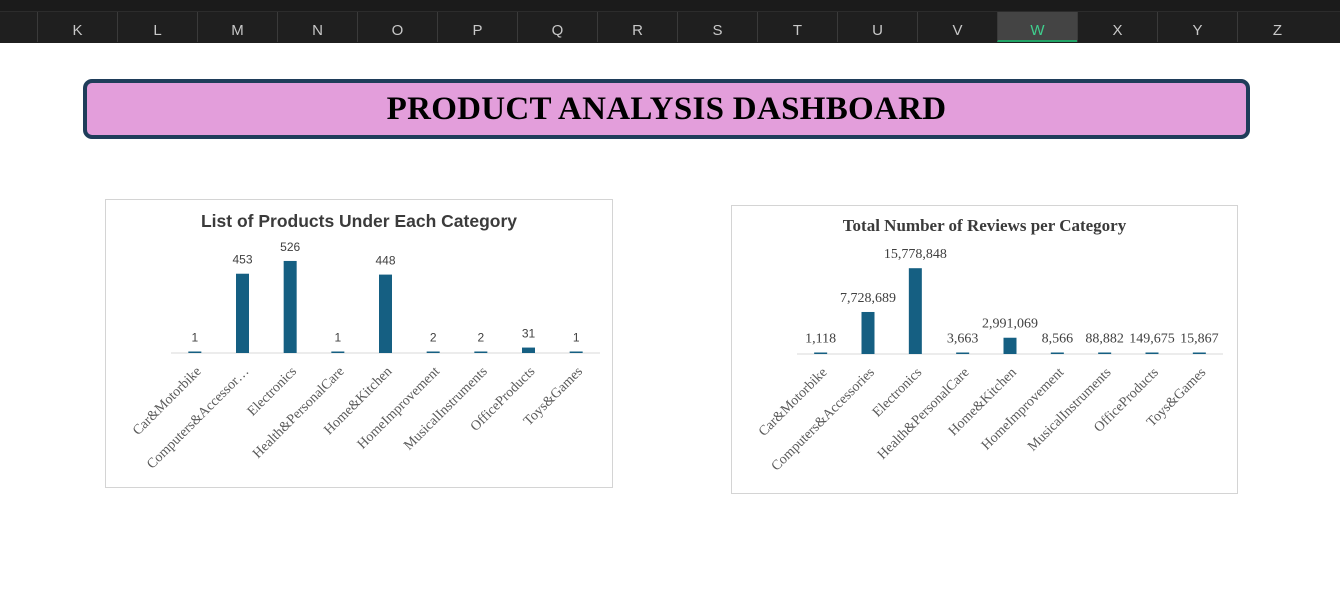 This screenshot has height=596, width=1340. I want to click on column-header-n: N, so click(317, 27).